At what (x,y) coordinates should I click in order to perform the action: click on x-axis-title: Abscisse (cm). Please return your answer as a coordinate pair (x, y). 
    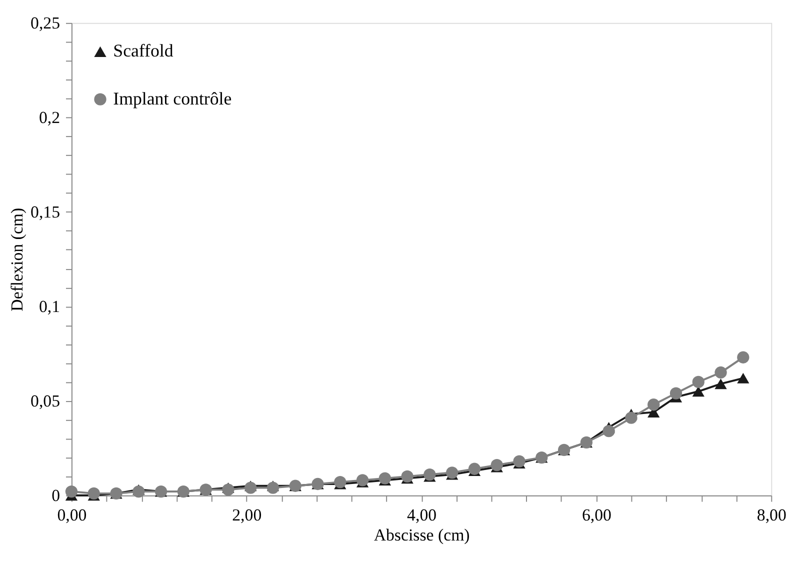
    Looking at the image, I should click on (422, 534).